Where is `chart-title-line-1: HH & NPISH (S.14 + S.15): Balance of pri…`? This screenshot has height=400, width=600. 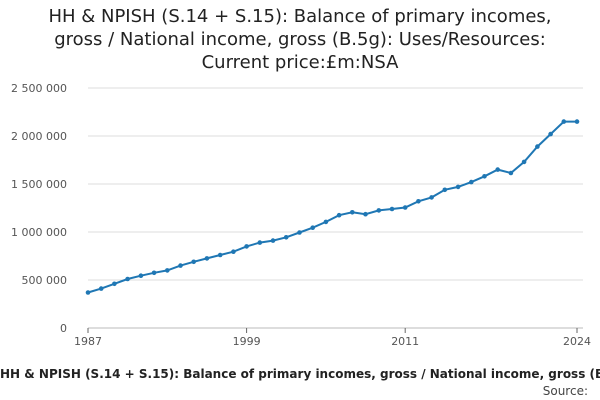 chart-title-line-1: HH & NPISH (S.14 + S.15): Balance of pri… is located at coordinates (300, 16).